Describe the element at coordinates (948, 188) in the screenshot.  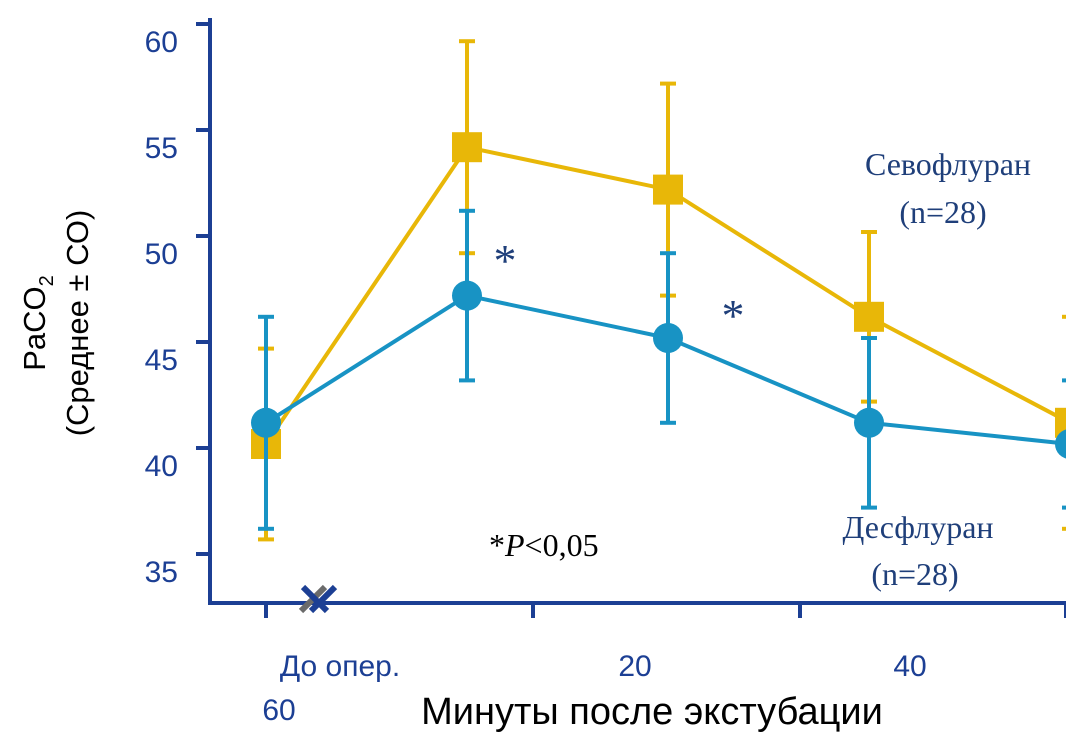
I see `legend-sevoflurane: Севофлуран (n=28)` at that location.